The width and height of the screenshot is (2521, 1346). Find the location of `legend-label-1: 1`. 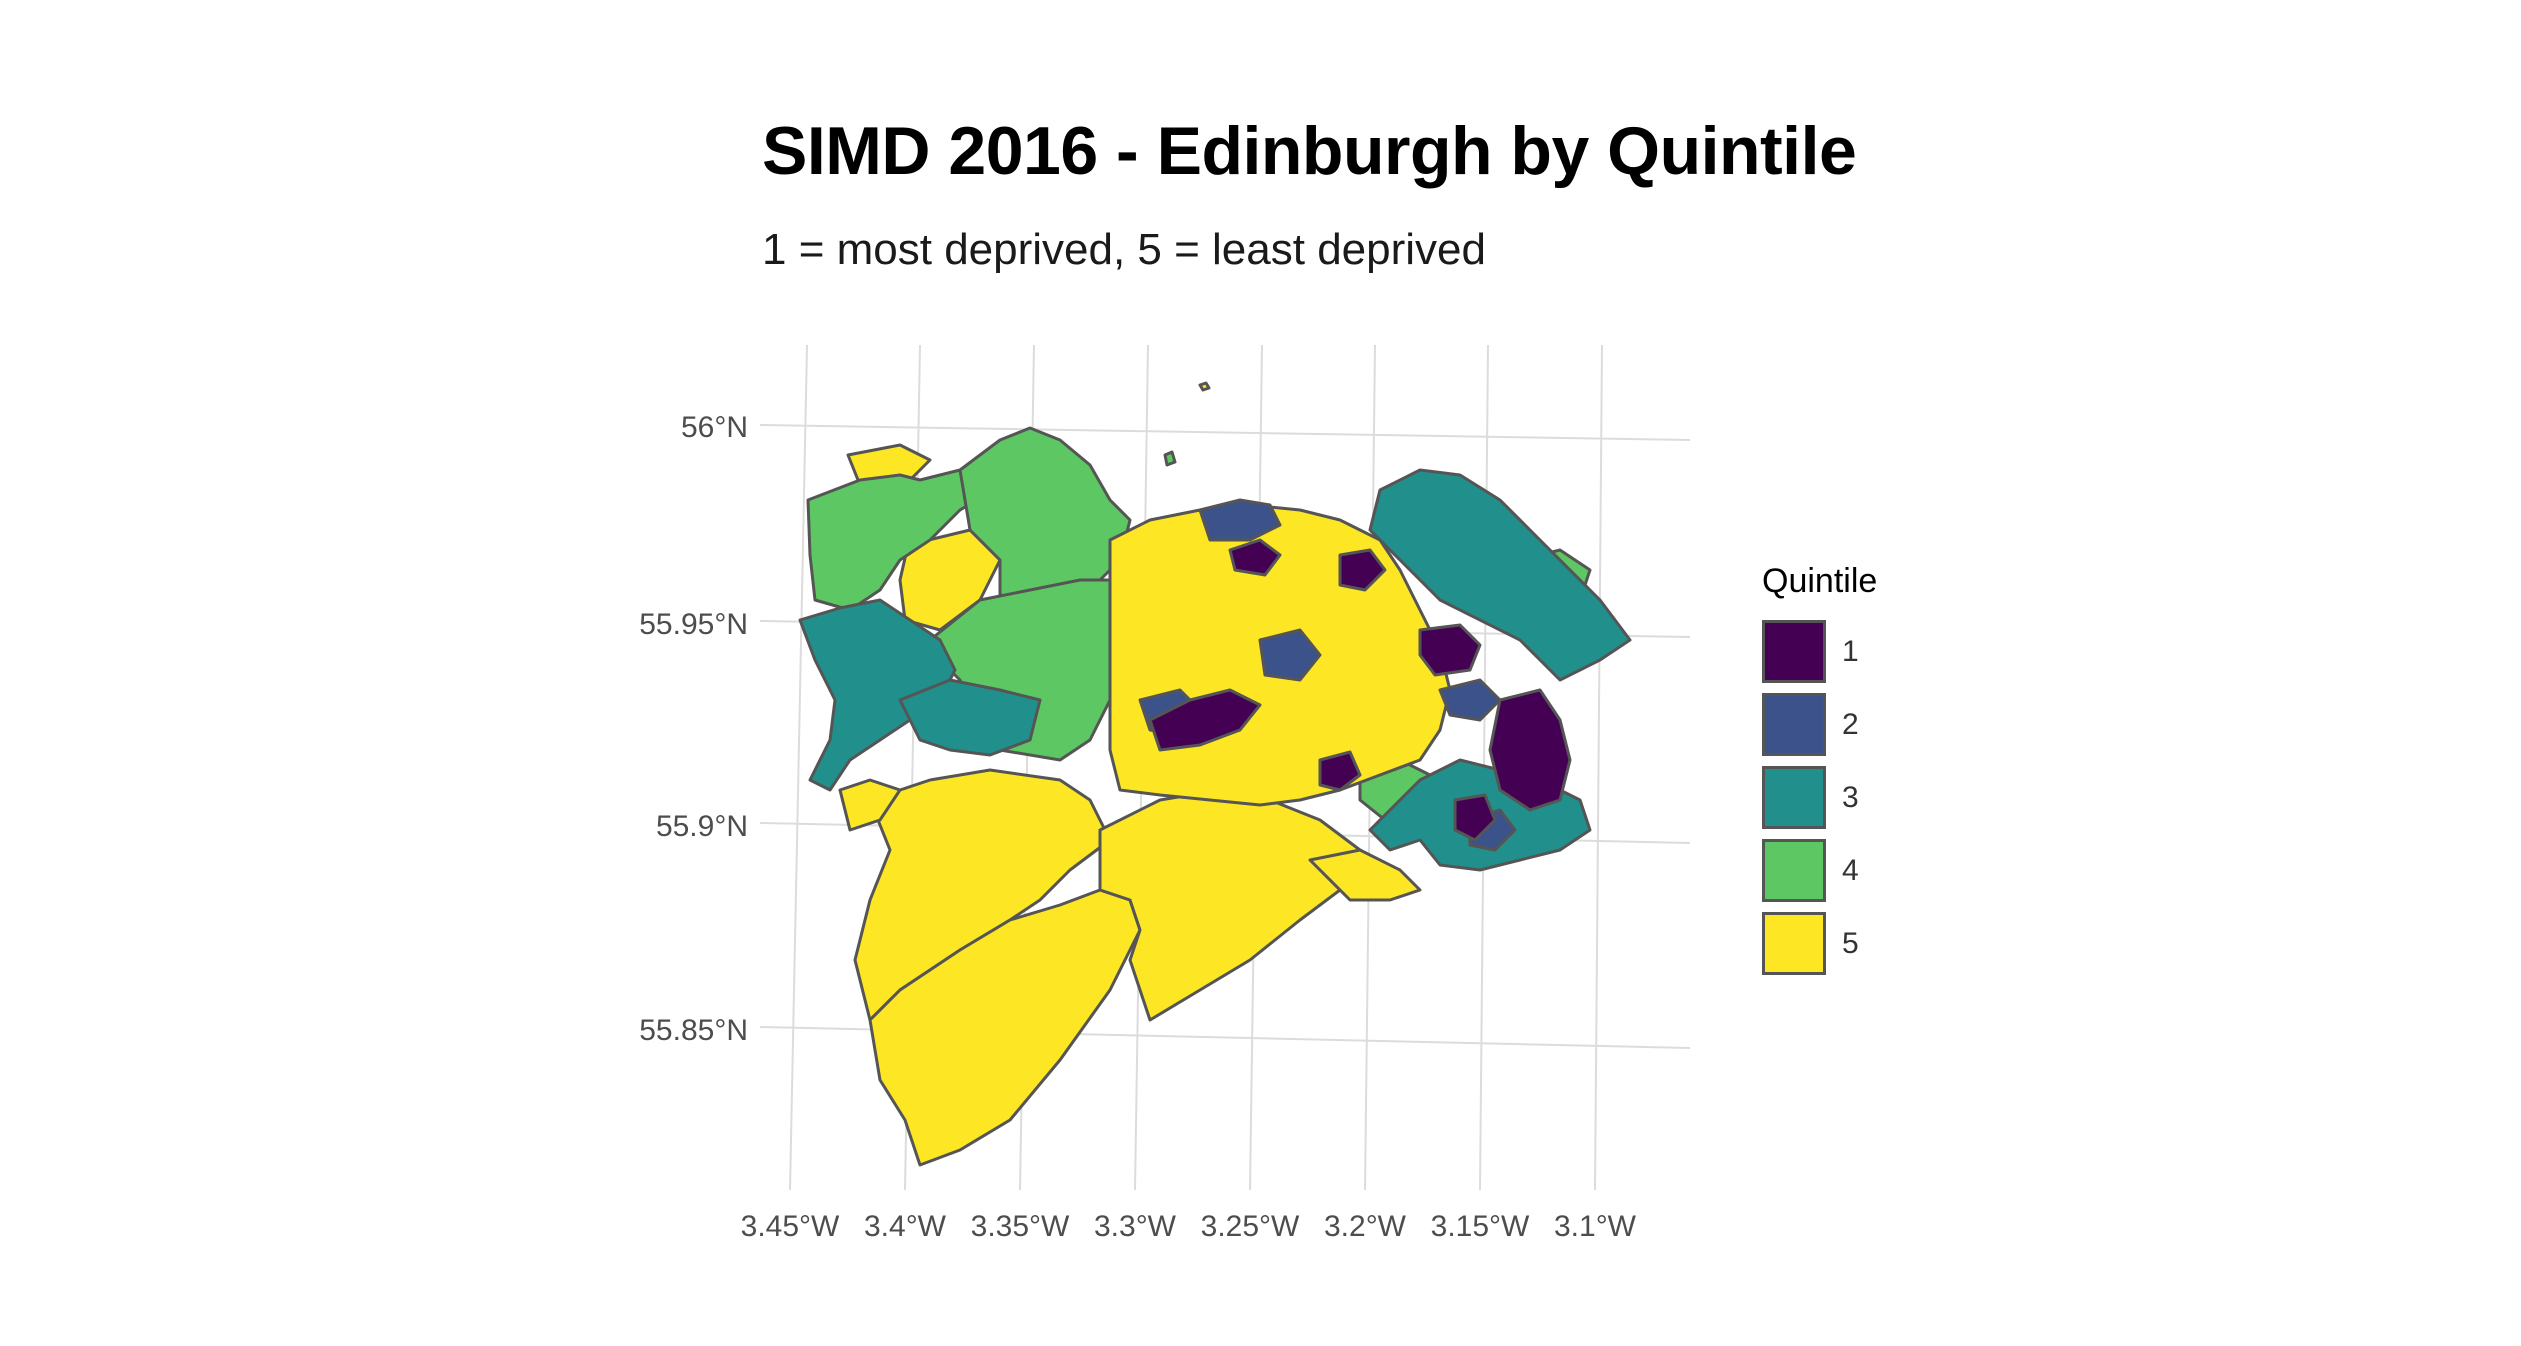

legend-label-1: 1 is located at coordinates (1850, 651).